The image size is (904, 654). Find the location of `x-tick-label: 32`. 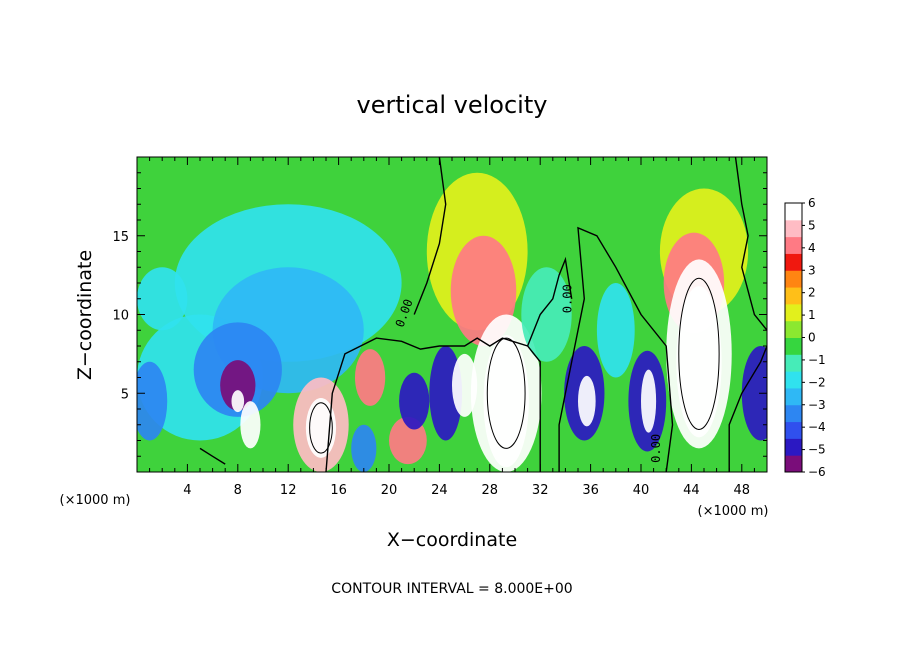

x-tick-label: 32 is located at coordinates (540, 490).